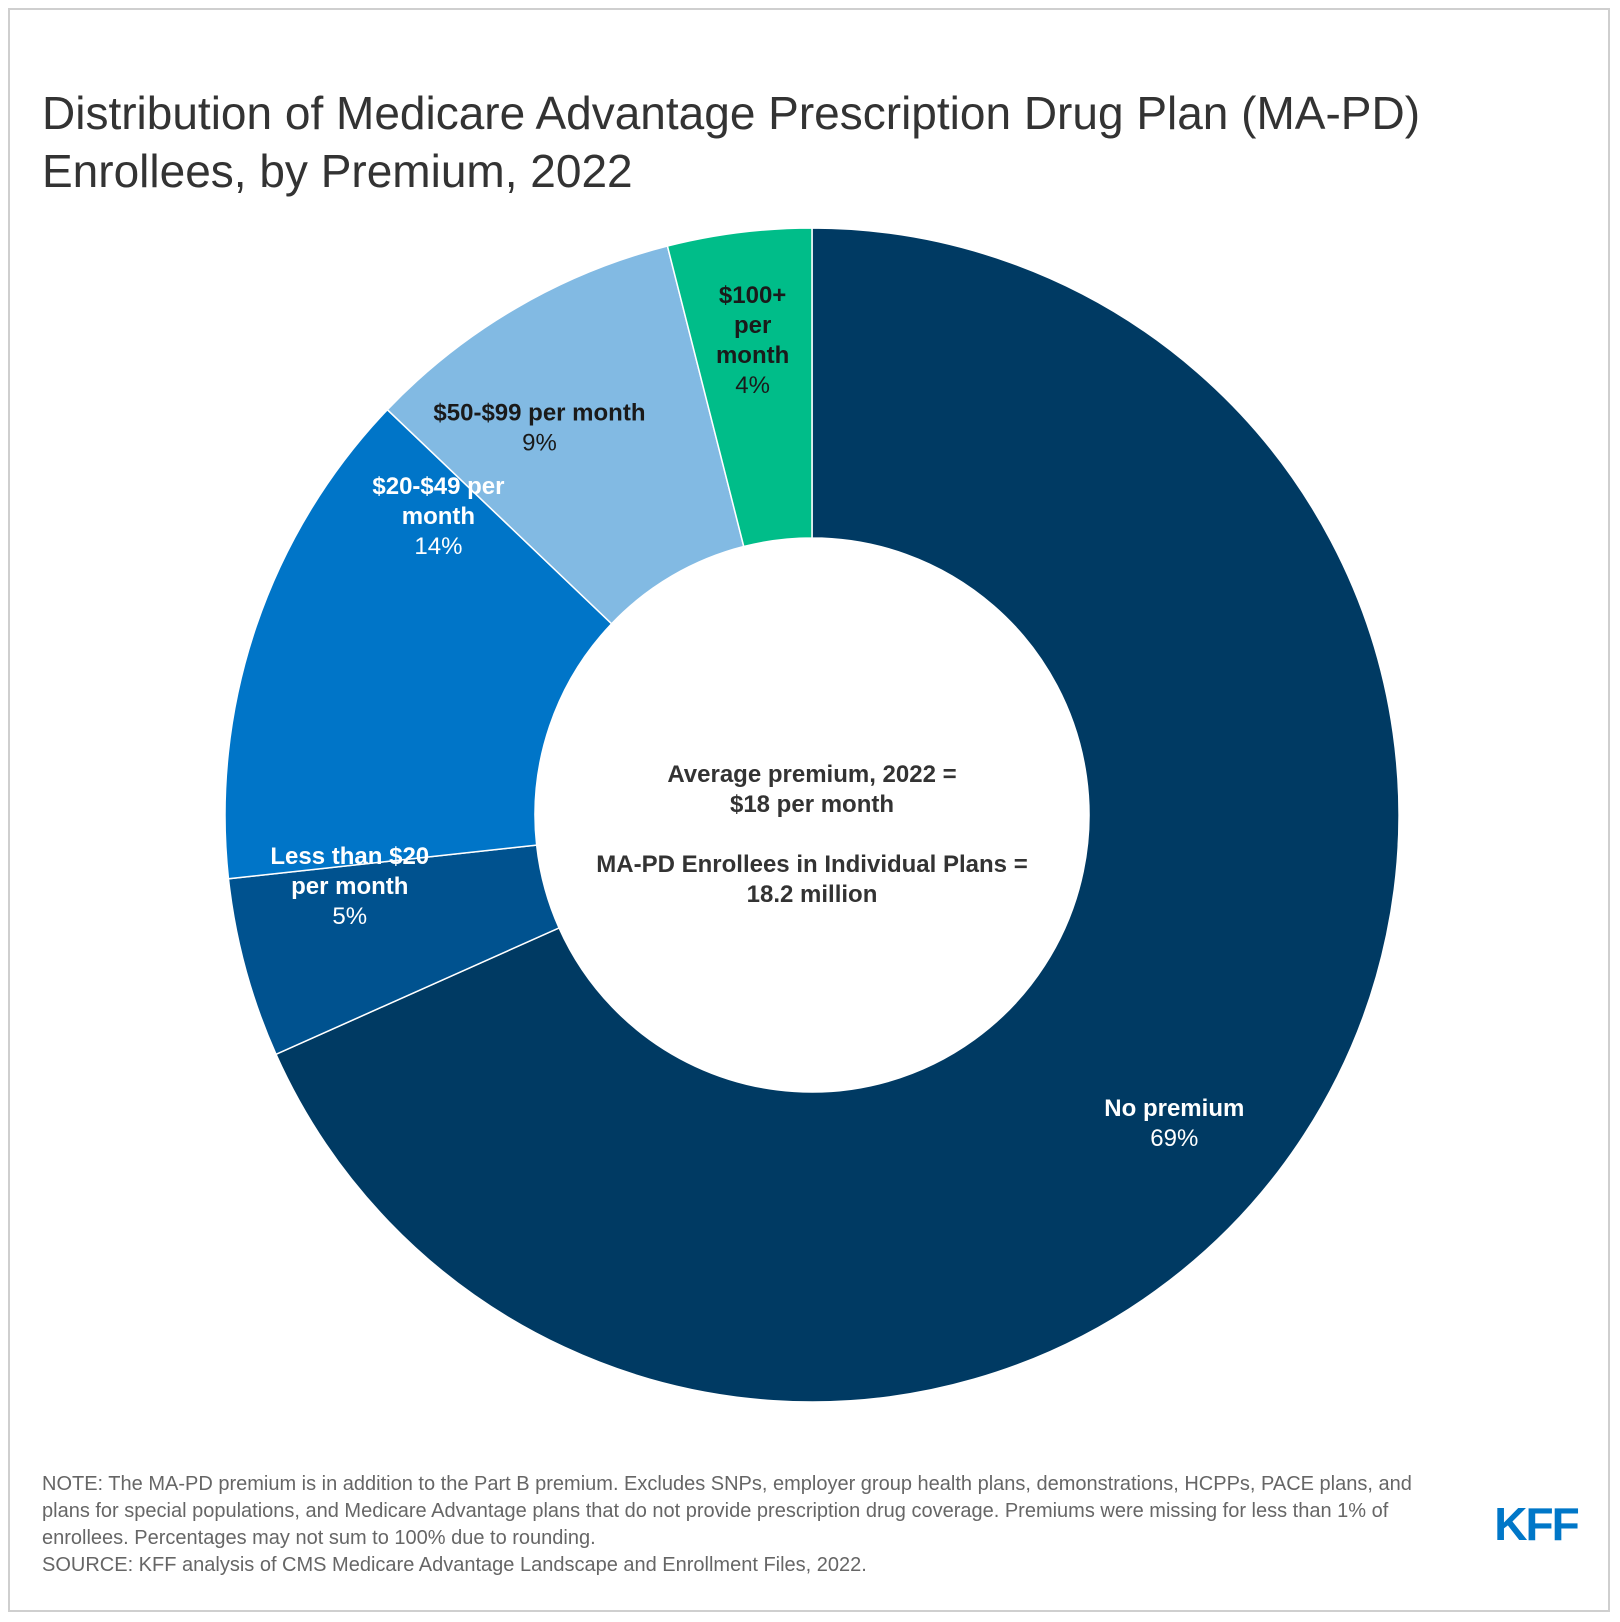  I want to click on slice-label: No premium 69%, so click(1174, 1123).